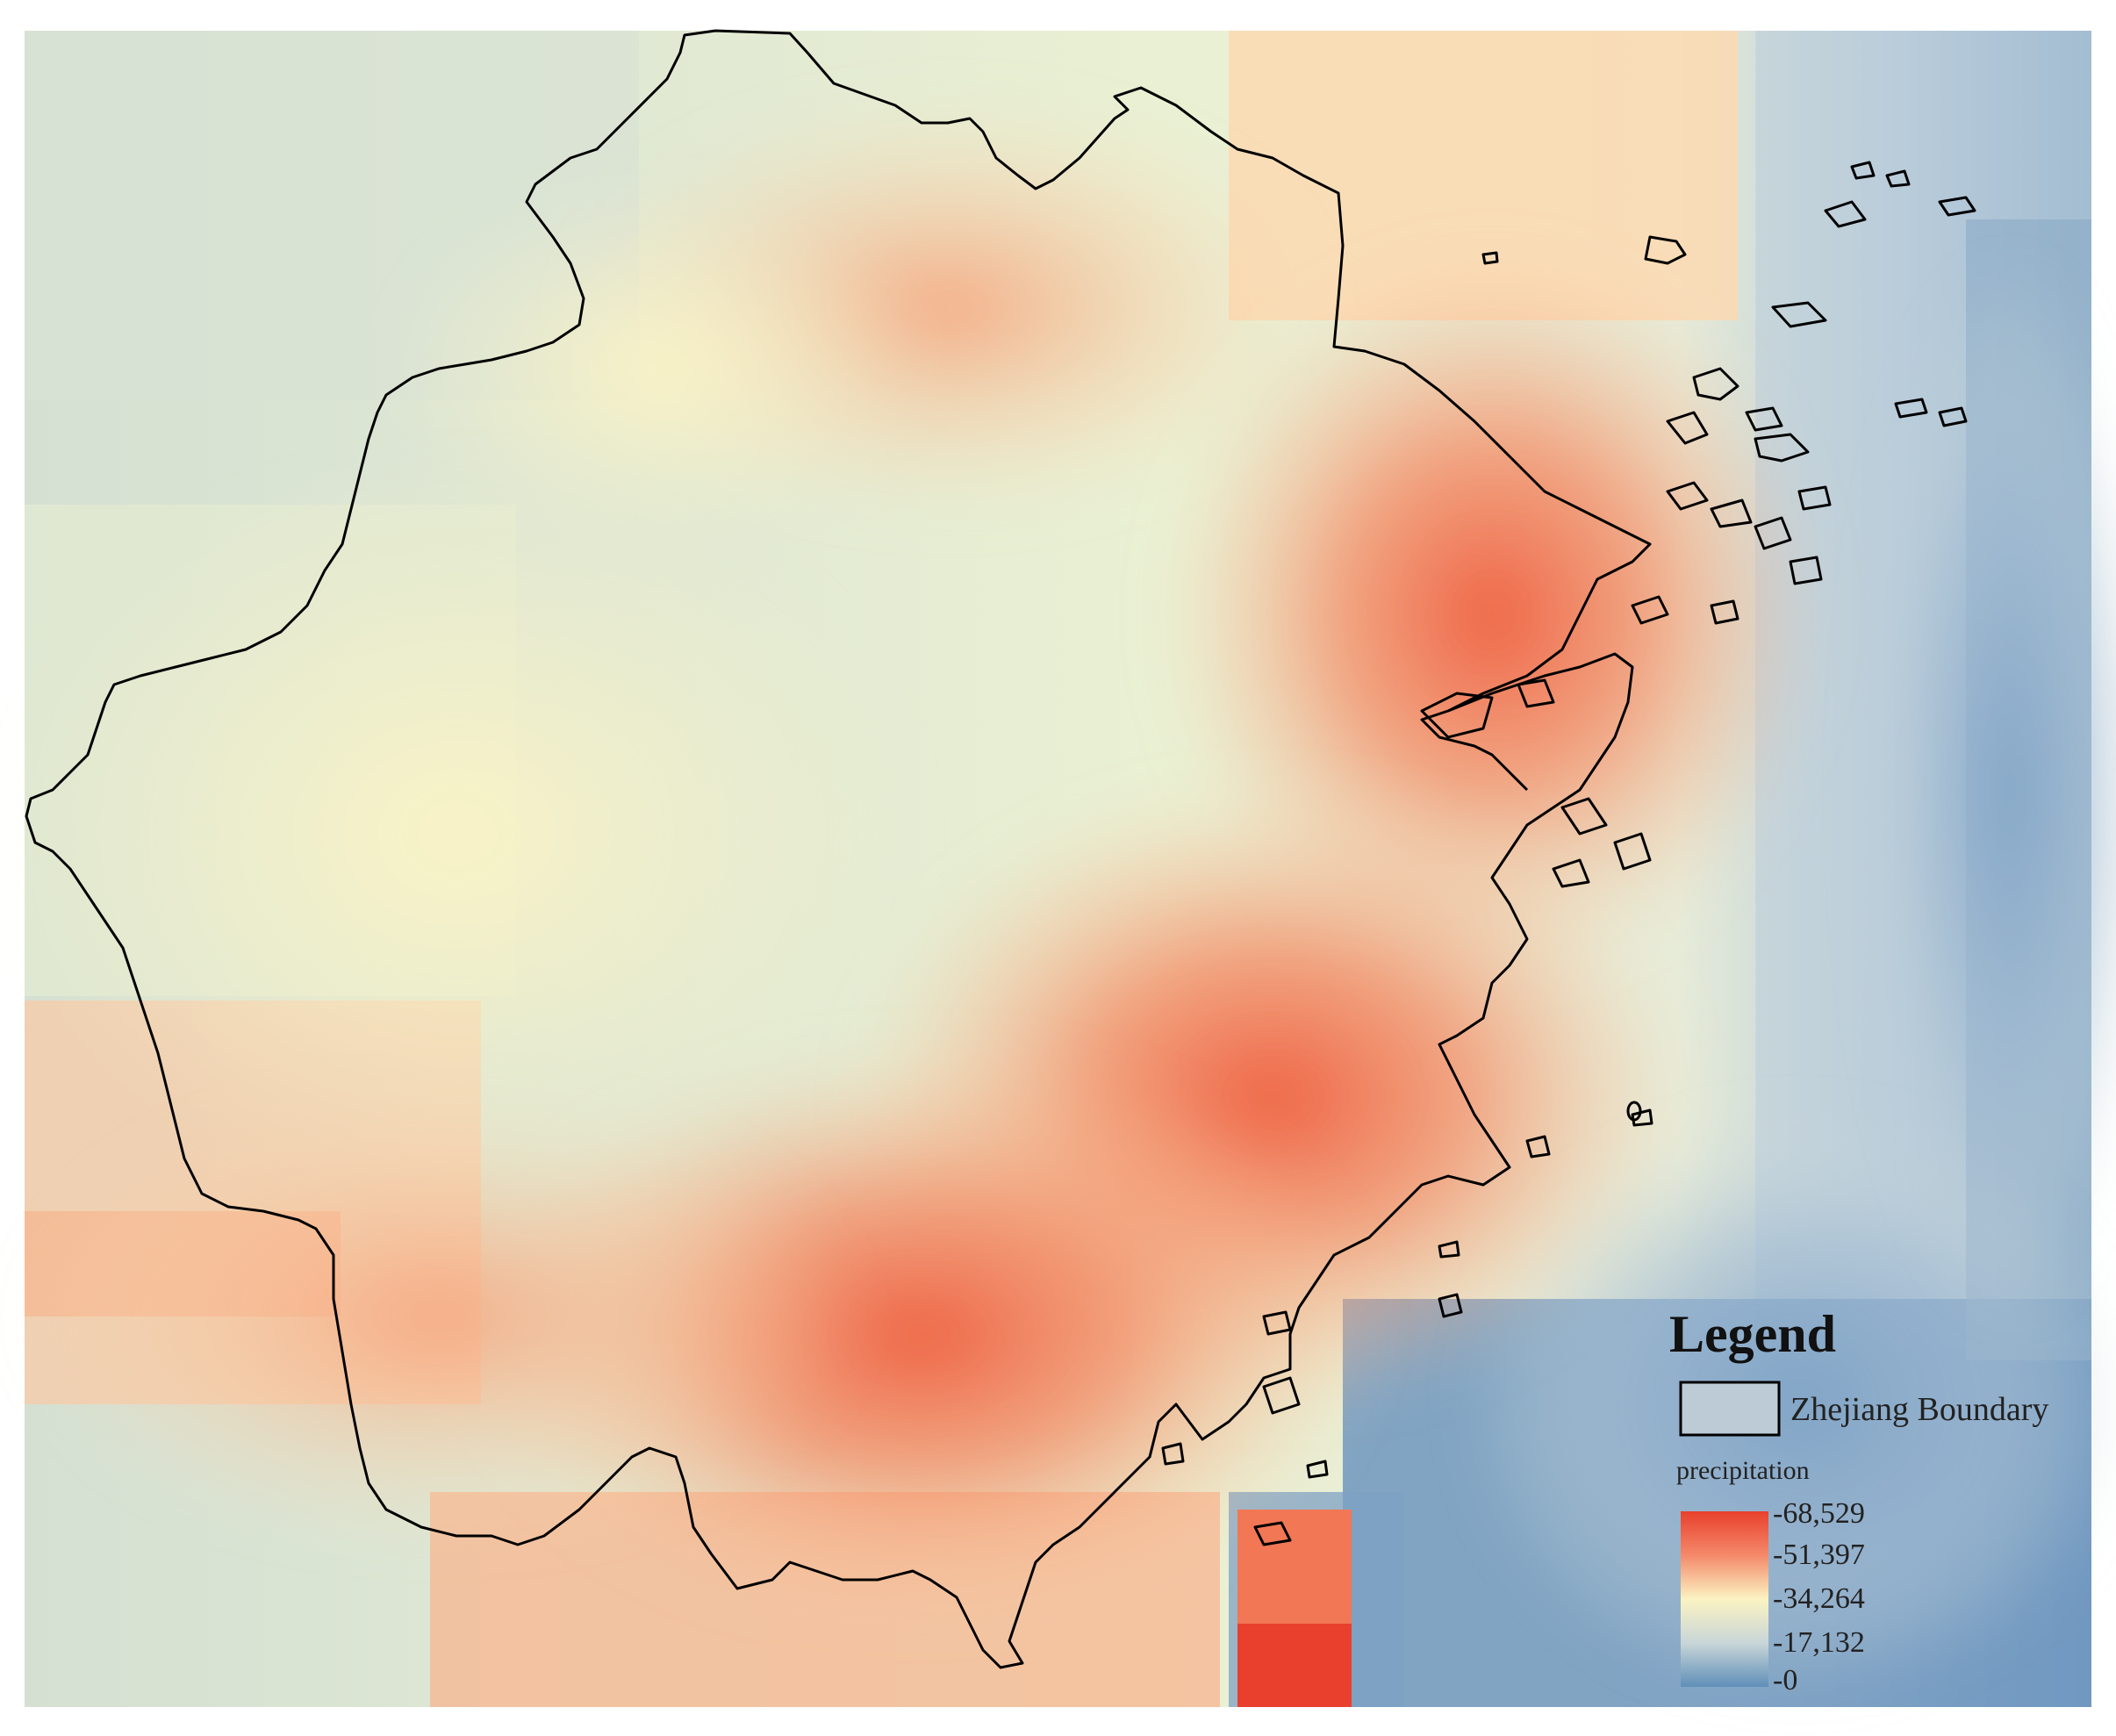 Image resolution: width=2116 pixels, height=1736 pixels. Describe the element at coordinates (1724, 1599) in the screenshot. I see `legend-color-ramp` at that location.